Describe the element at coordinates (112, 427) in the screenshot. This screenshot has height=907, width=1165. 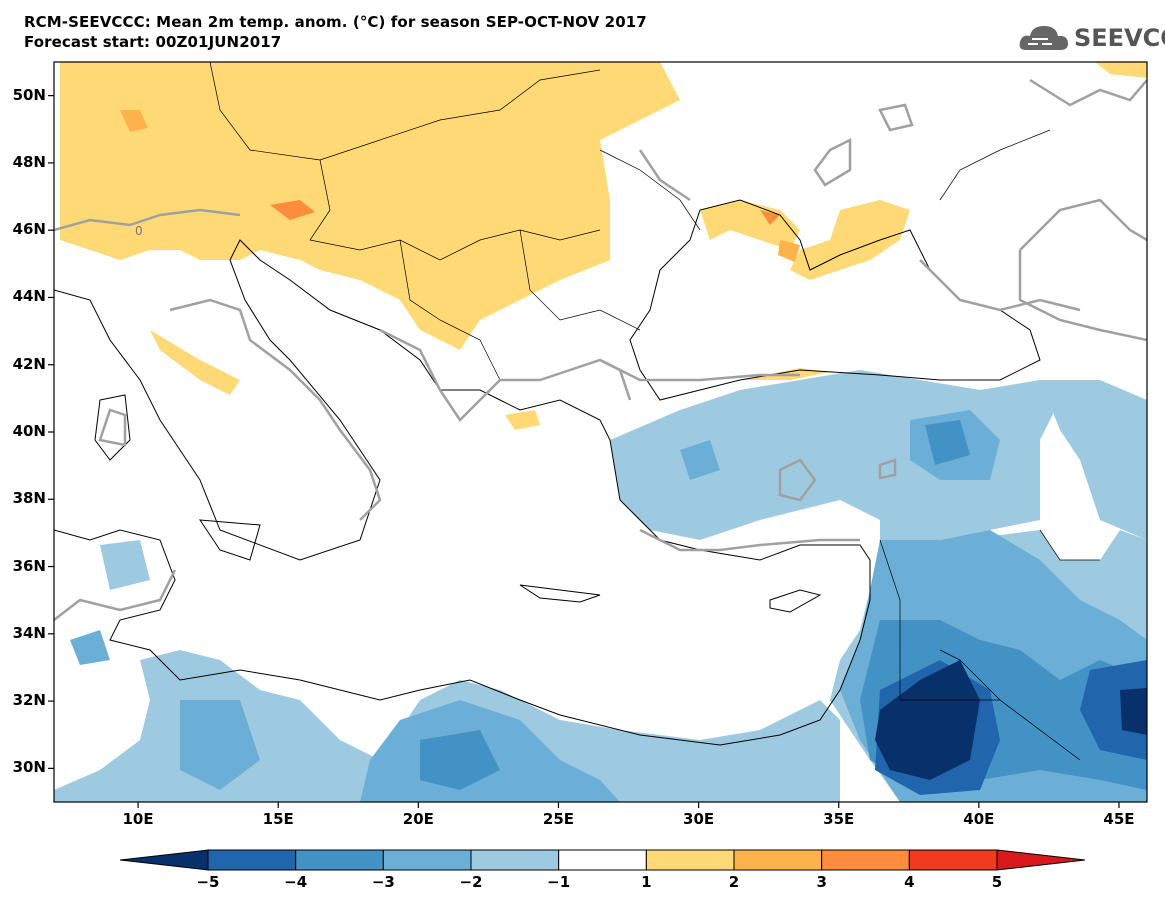
I see `sardinia-coast` at that location.